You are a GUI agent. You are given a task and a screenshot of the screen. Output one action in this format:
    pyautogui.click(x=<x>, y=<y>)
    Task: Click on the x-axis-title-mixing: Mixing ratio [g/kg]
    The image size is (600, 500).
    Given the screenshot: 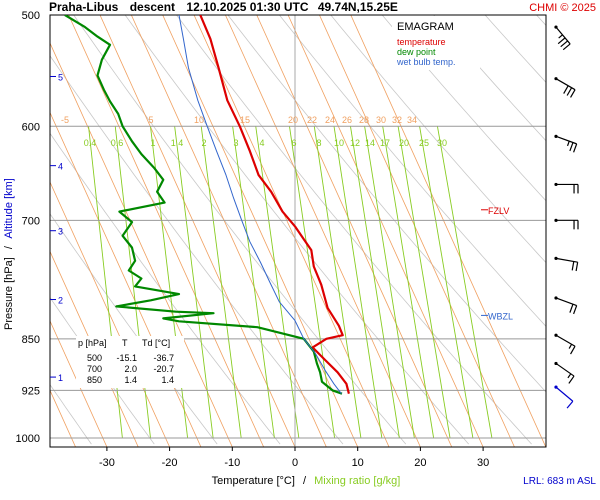 What is the action you would take?
    pyautogui.click(x=357, y=481)
    